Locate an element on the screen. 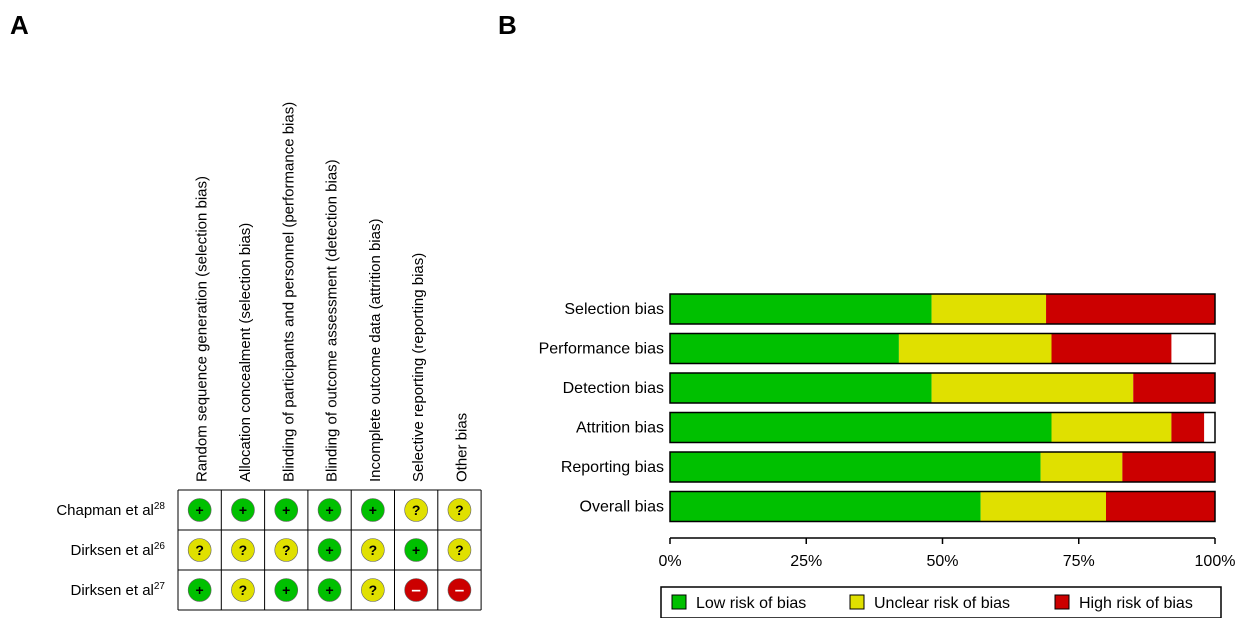 This screenshot has width=1243, height=618. x-tick-label: 50% is located at coordinates (942, 561).